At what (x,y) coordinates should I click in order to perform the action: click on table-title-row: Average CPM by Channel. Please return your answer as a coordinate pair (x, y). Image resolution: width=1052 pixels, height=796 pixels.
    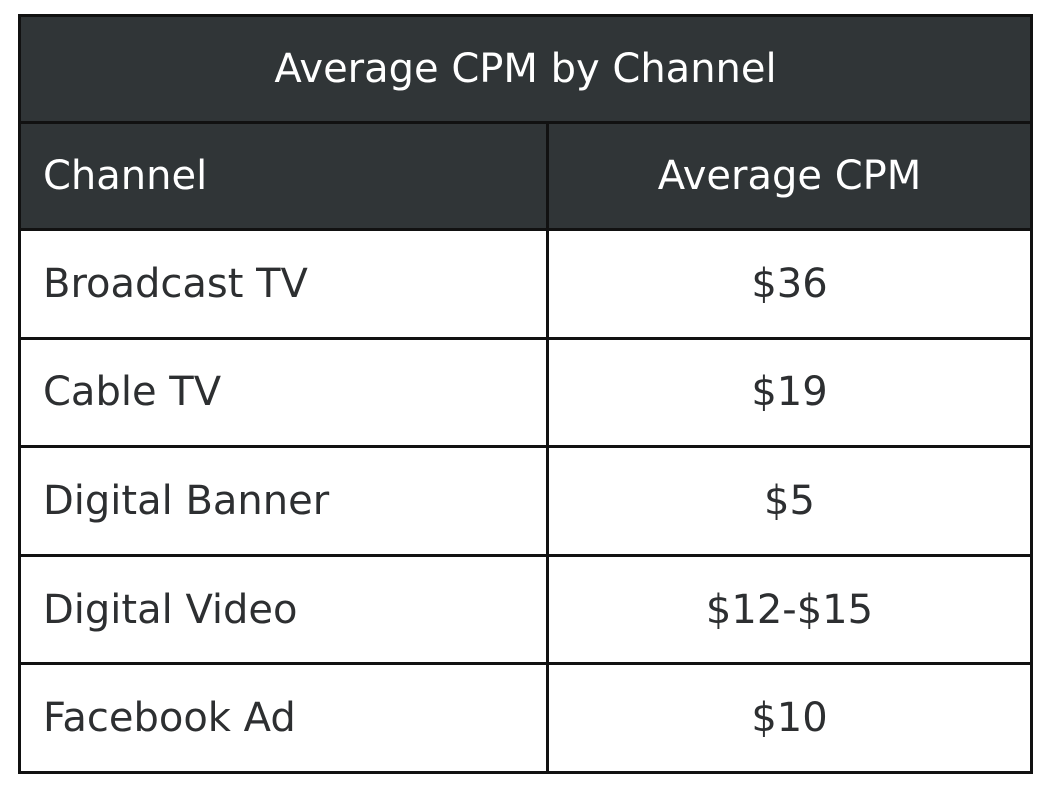
    Looking at the image, I should click on (525, 69).